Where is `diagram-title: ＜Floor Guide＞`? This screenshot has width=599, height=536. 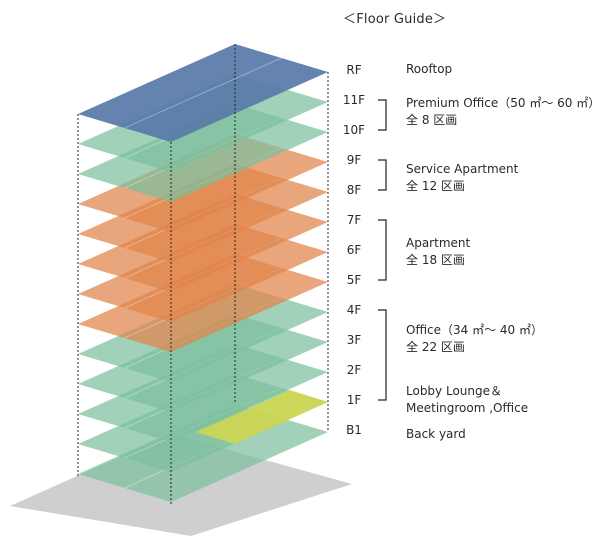 diagram-title: ＜Floor Guide＞ is located at coordinates (394, 17).